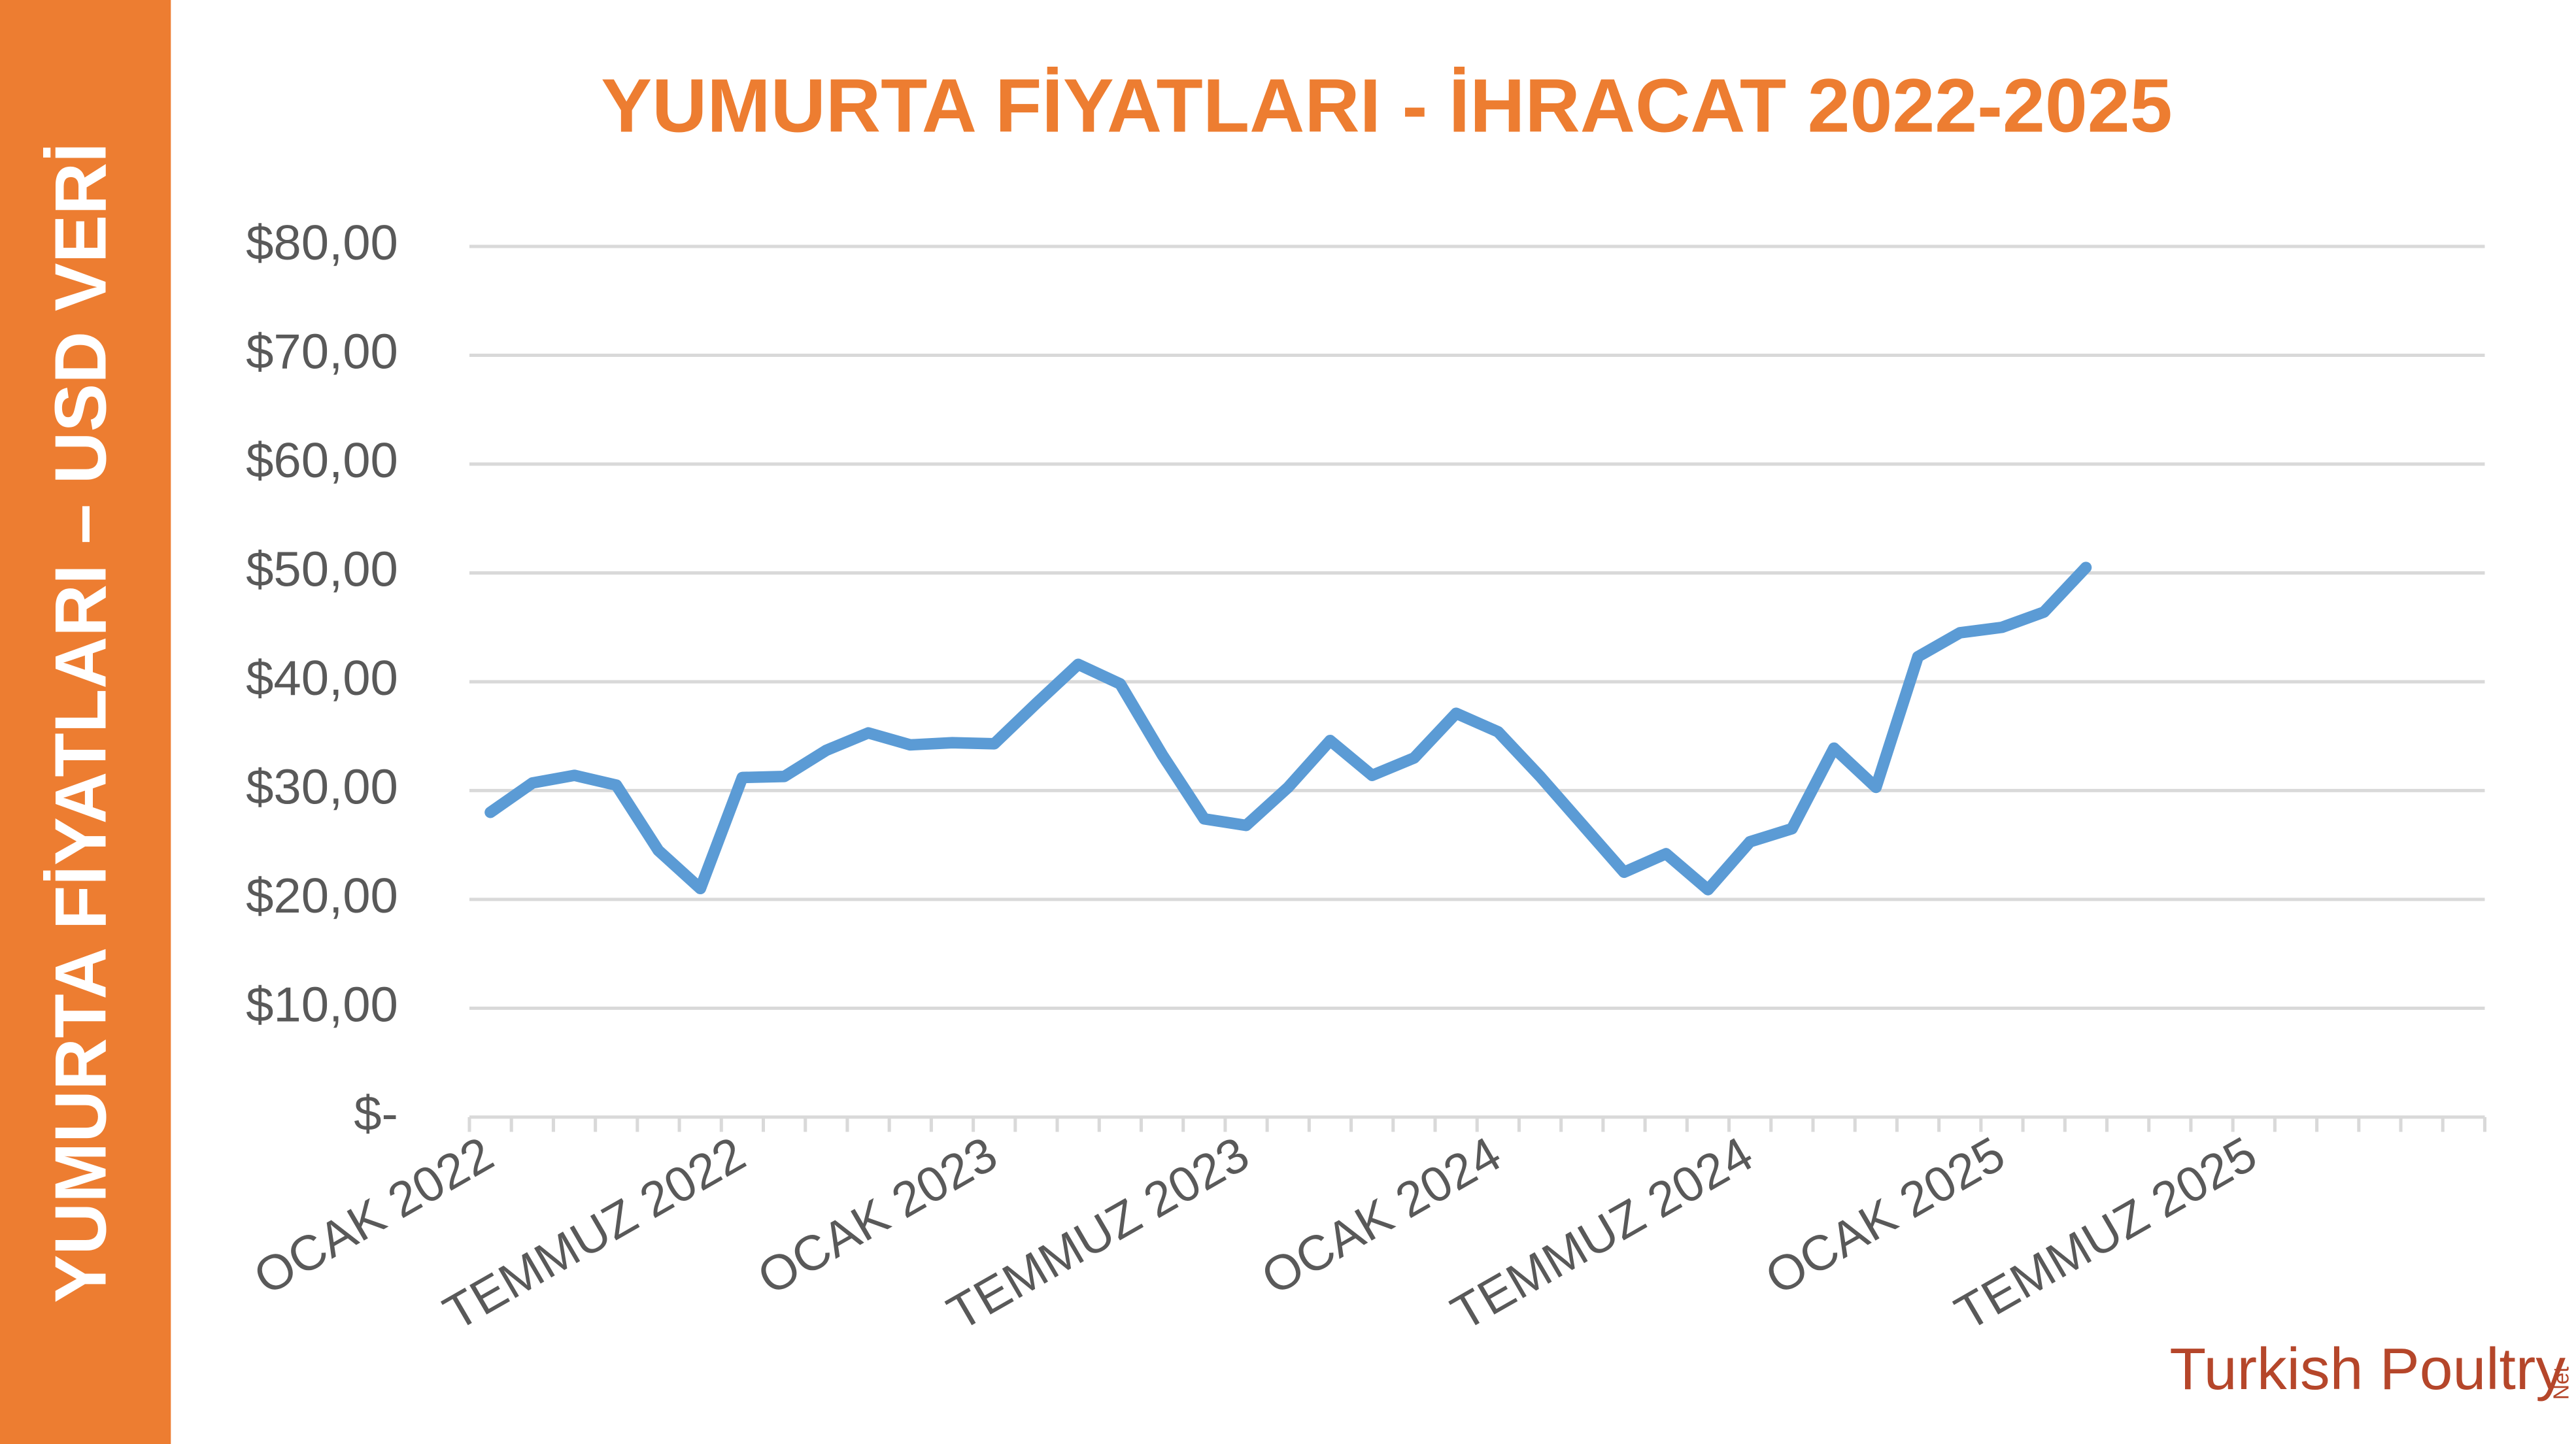 The image size is (2576, 1444). What do you see at coordinates (1288, 729) in the screenshot?
I see `line-series` at bounding box center [1288, 729].